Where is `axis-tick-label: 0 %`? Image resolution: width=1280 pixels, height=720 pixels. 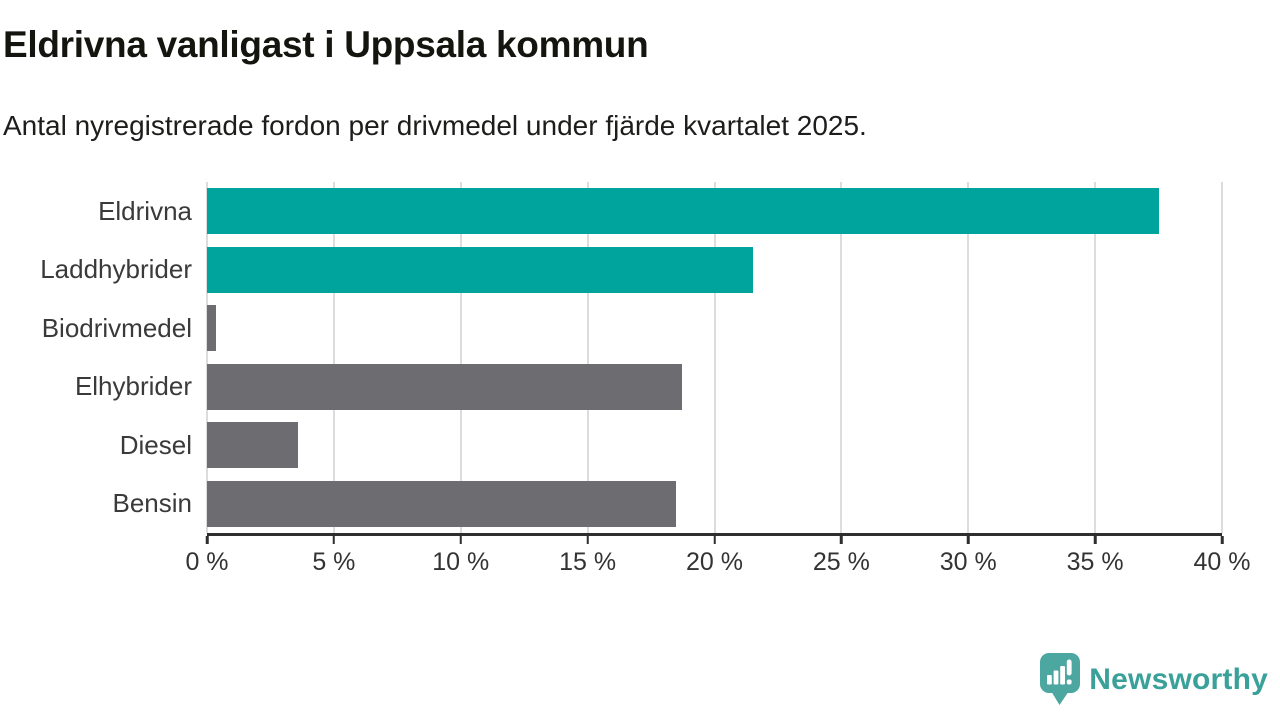 axis-tick-label: 0 % is located at coordinates (207, 562).